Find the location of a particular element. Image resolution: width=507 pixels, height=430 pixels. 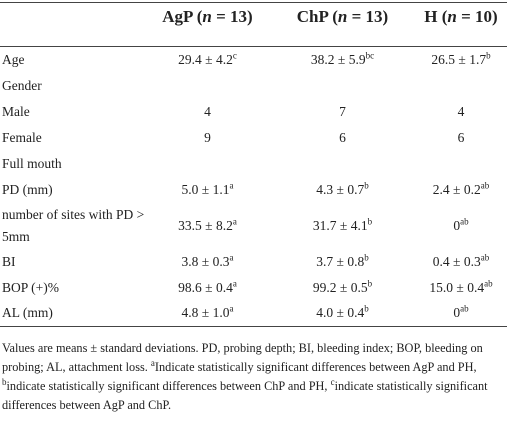

cell-value: 4.3 ± 0.7 is located at coordinates (340, 189).